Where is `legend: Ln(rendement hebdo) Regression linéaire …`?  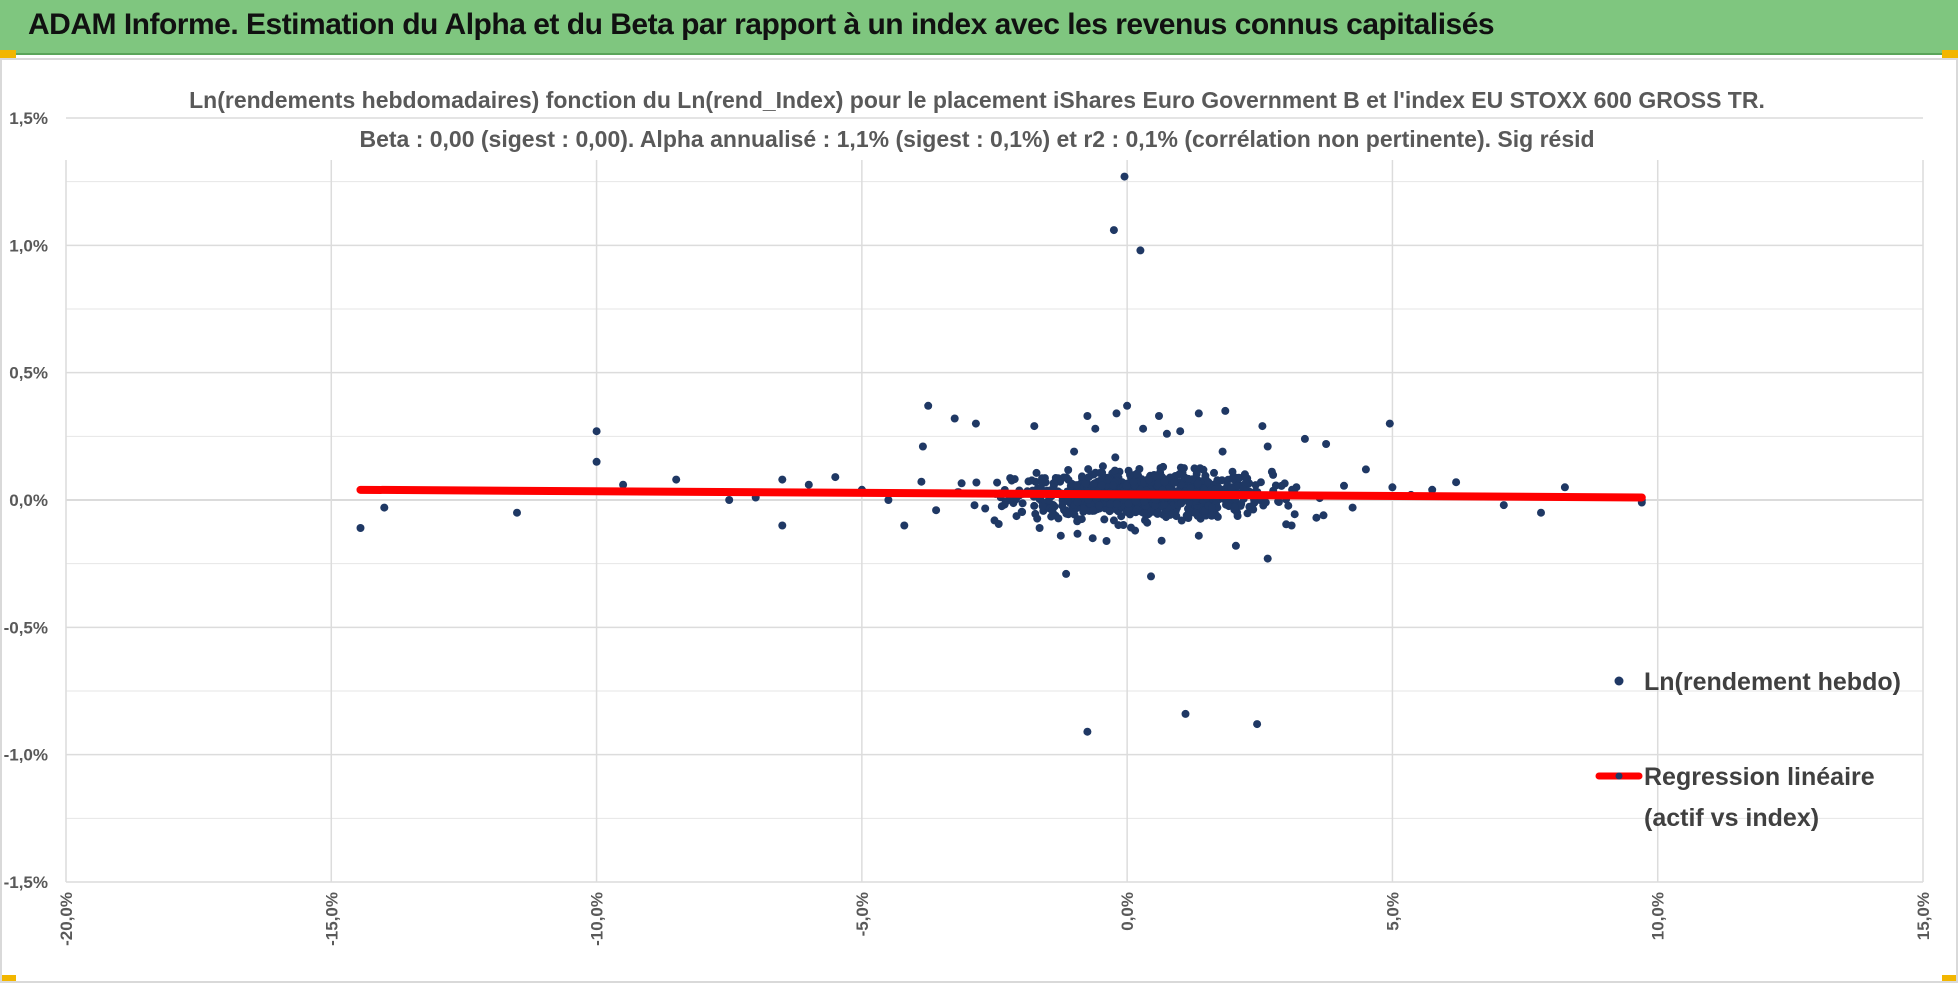
legend: Ln(rendement hebdo) Regression linéaire … is located at coordinates (1748, 750).